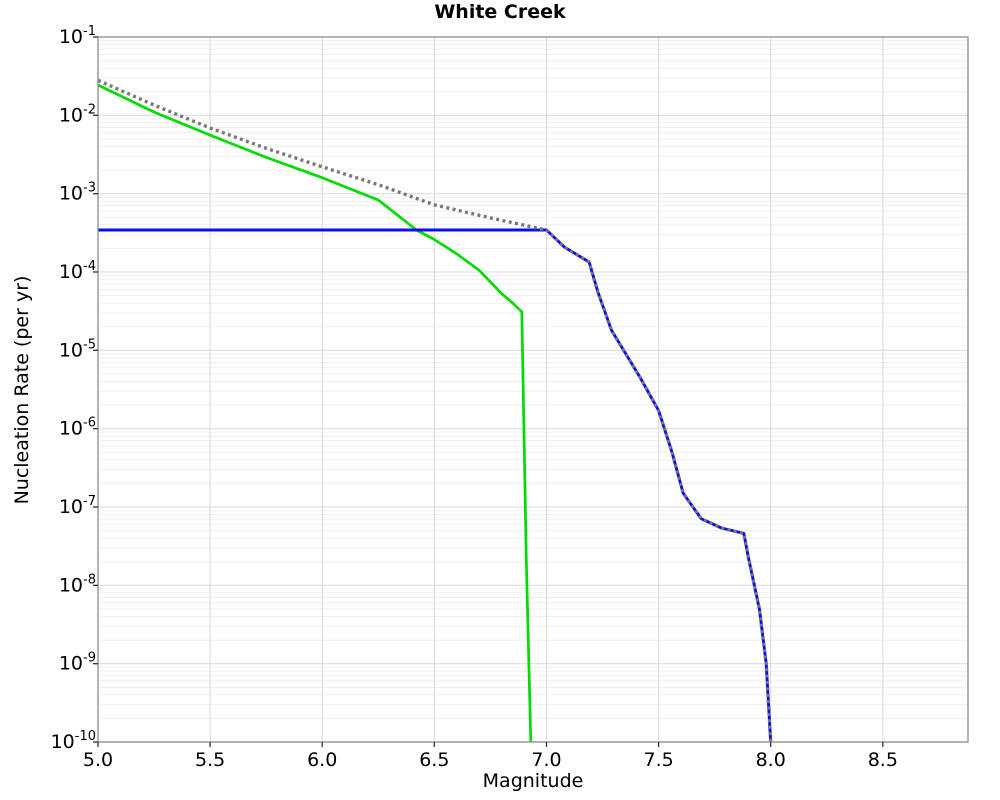 Image resolution: width=1000 pixels, height=800 pixels. What do you see at coordinates (77, 428) in the screenshot?
I see `y-tick-label: 10⁻⁶` at bounding box center [77, 428].